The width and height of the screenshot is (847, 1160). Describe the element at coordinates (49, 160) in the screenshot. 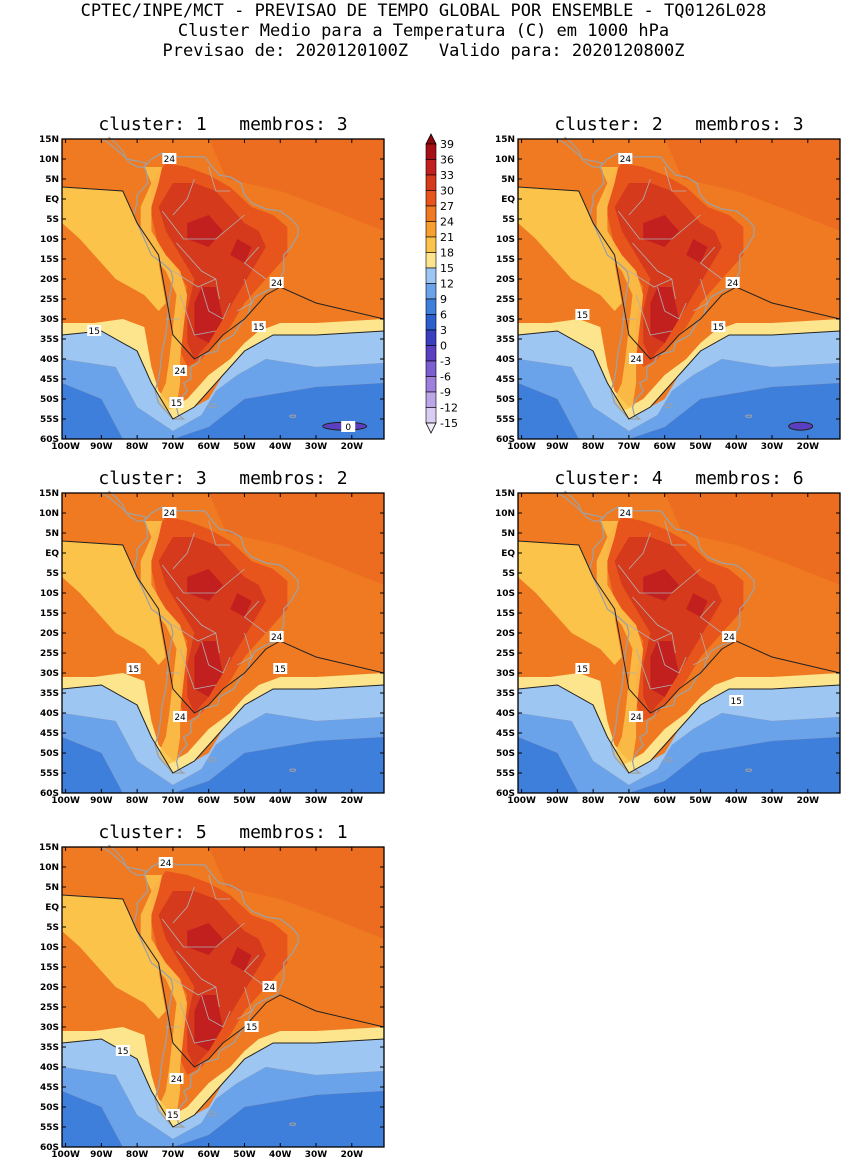

I see `lat-tick-label: 10N` at that location.